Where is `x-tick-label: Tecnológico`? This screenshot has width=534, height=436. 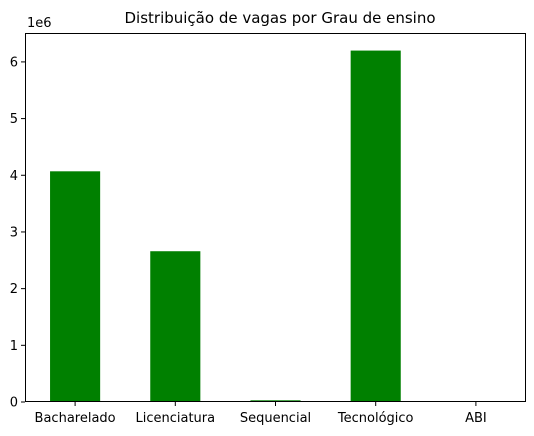 x-tick-label: Tecnológico is located at coordinates (375, 418).